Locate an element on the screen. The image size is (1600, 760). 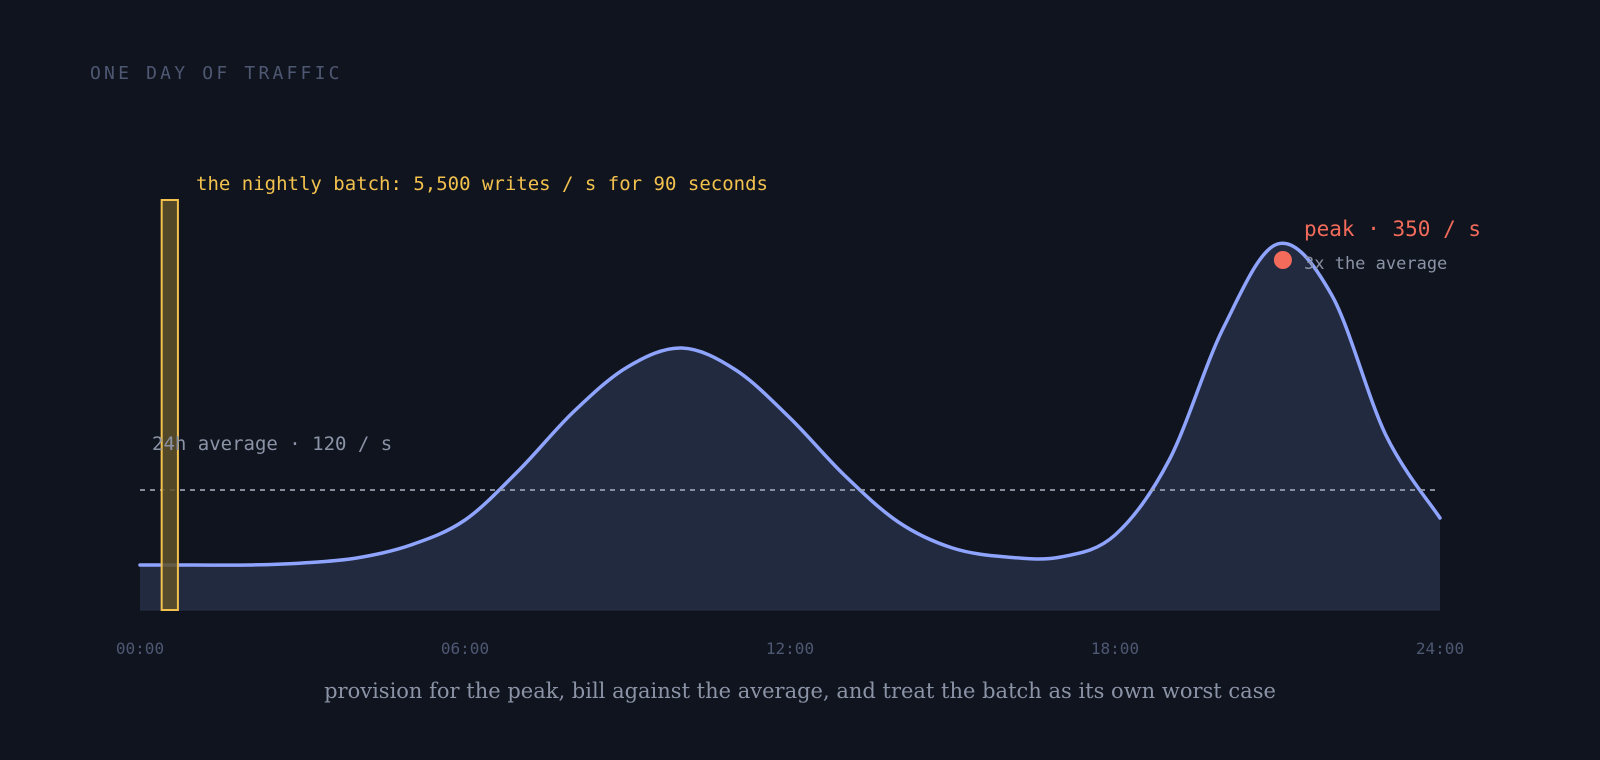
peak-marker is located at coordinates (1282, 260).